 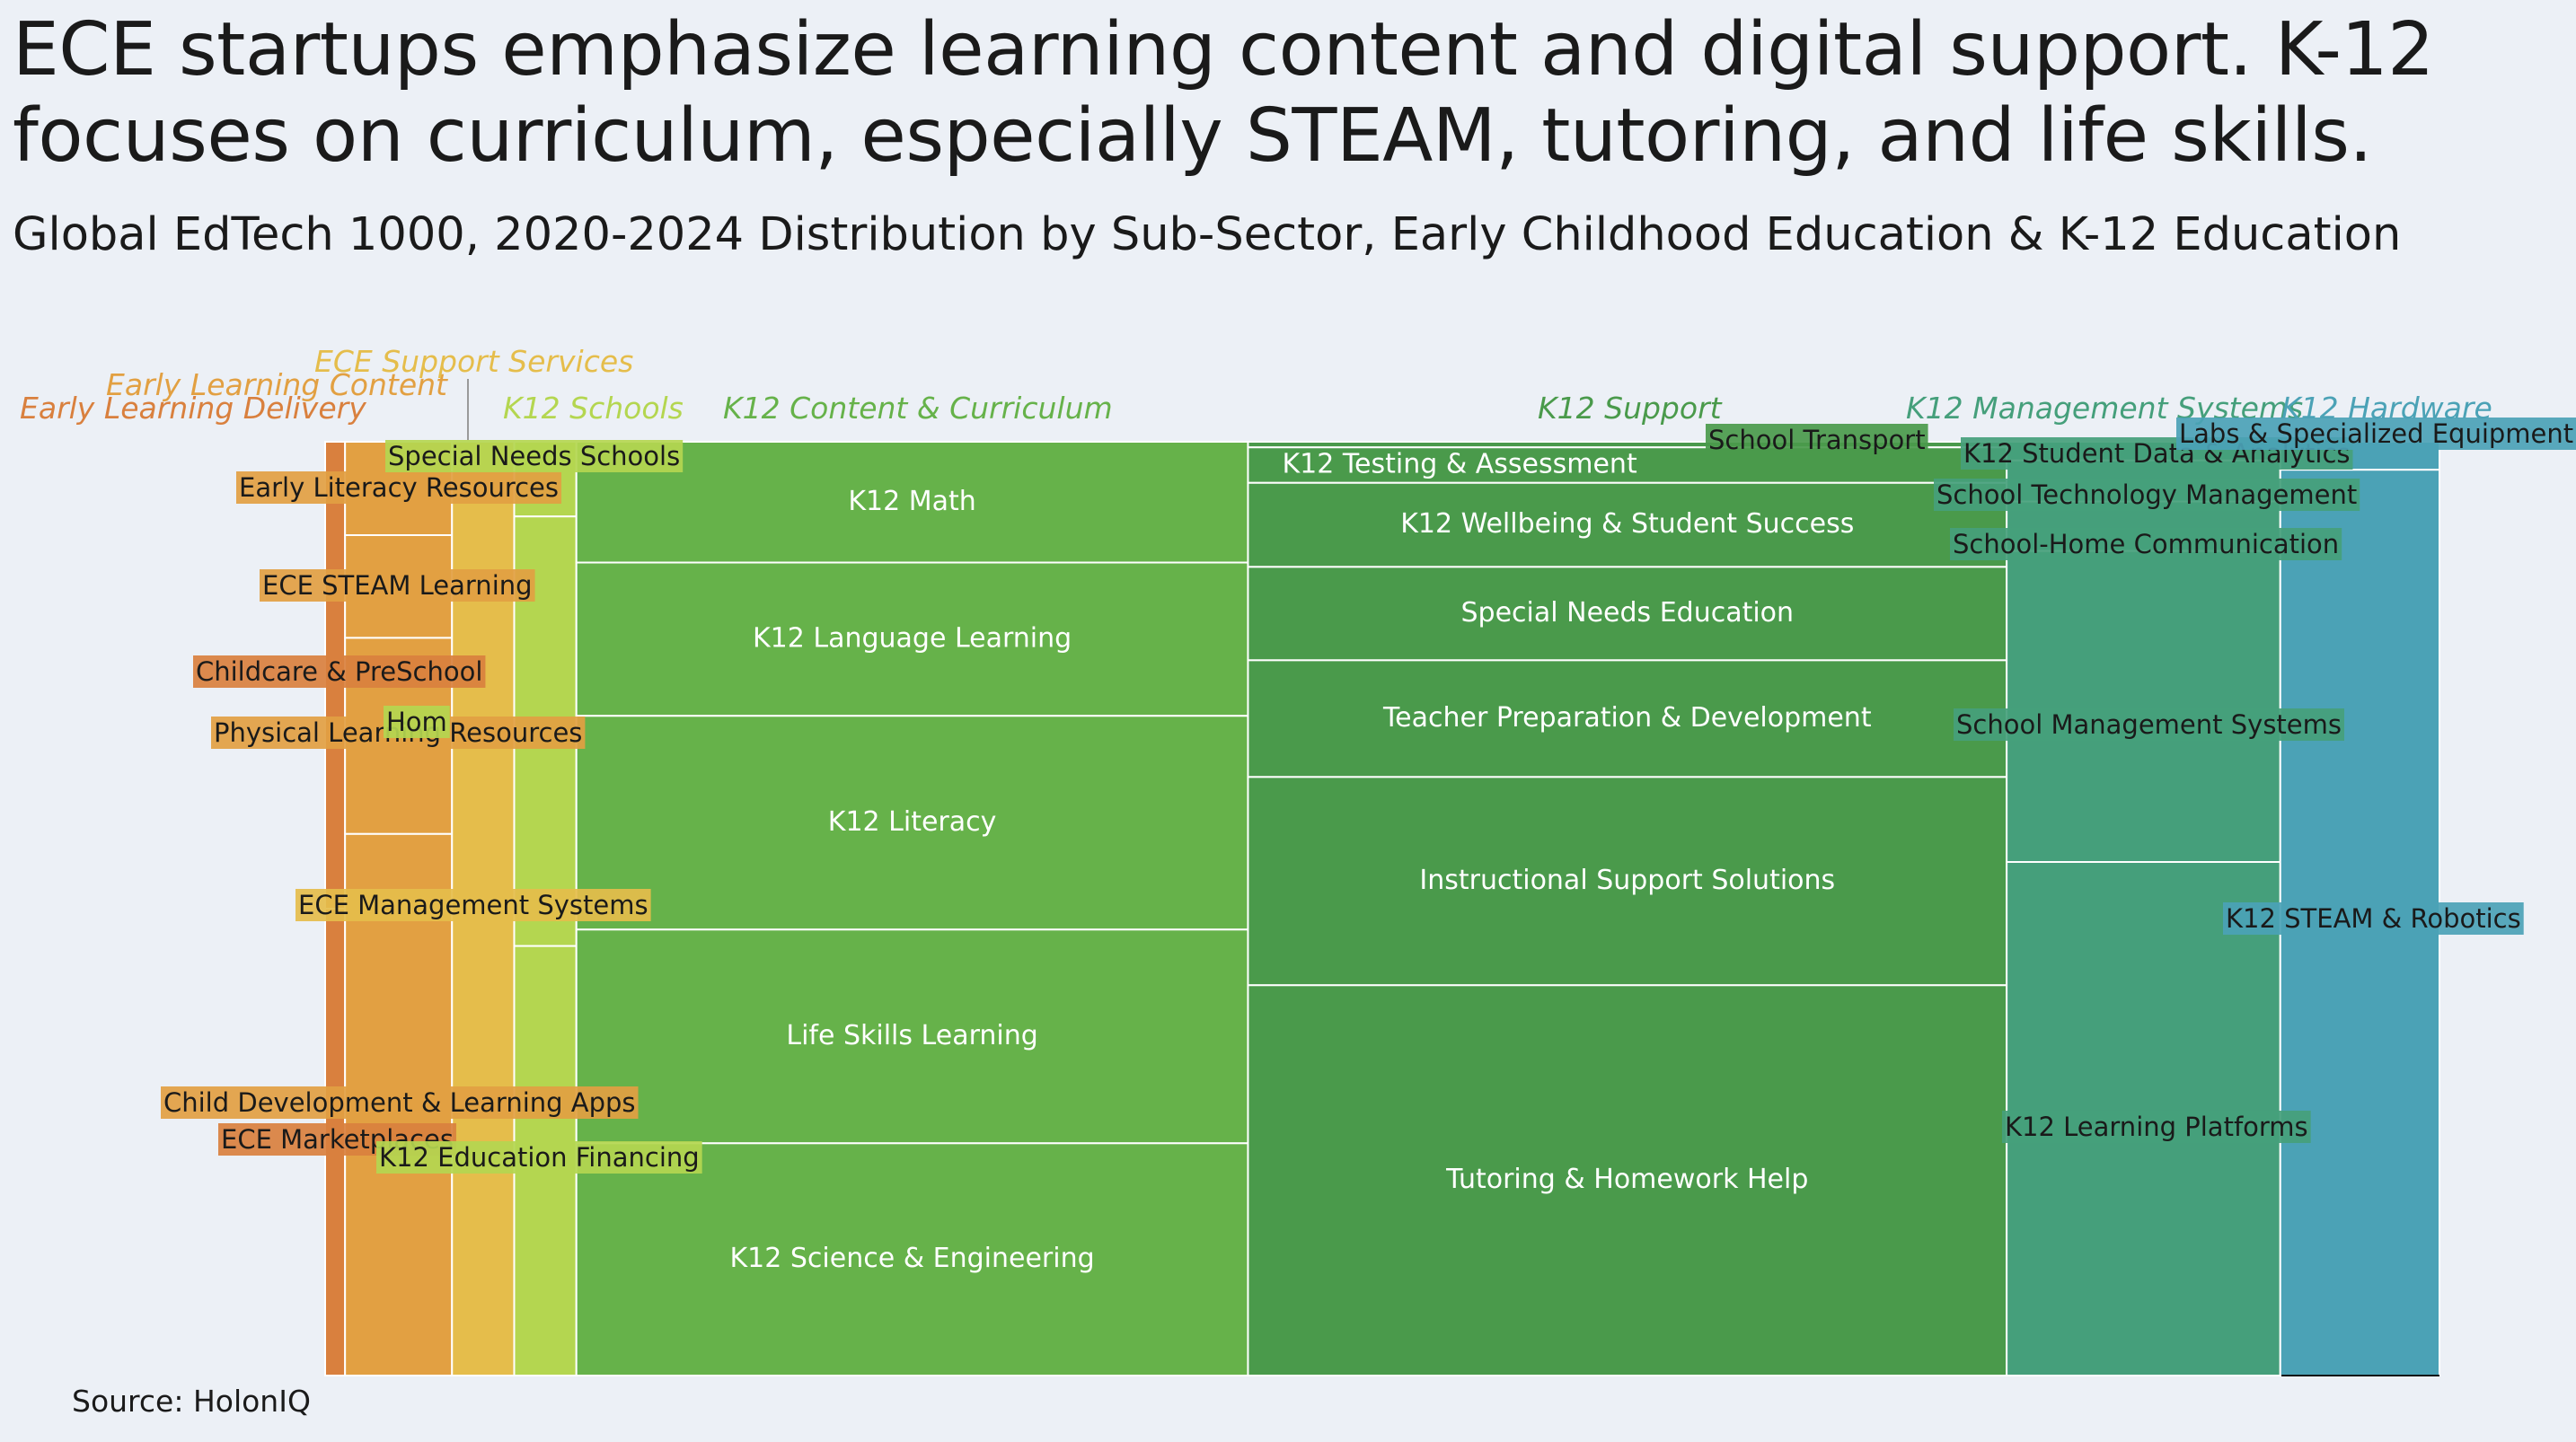 I want to click on label-ece-management-systems: ECE Management Systems, so click(x=473, y=905).